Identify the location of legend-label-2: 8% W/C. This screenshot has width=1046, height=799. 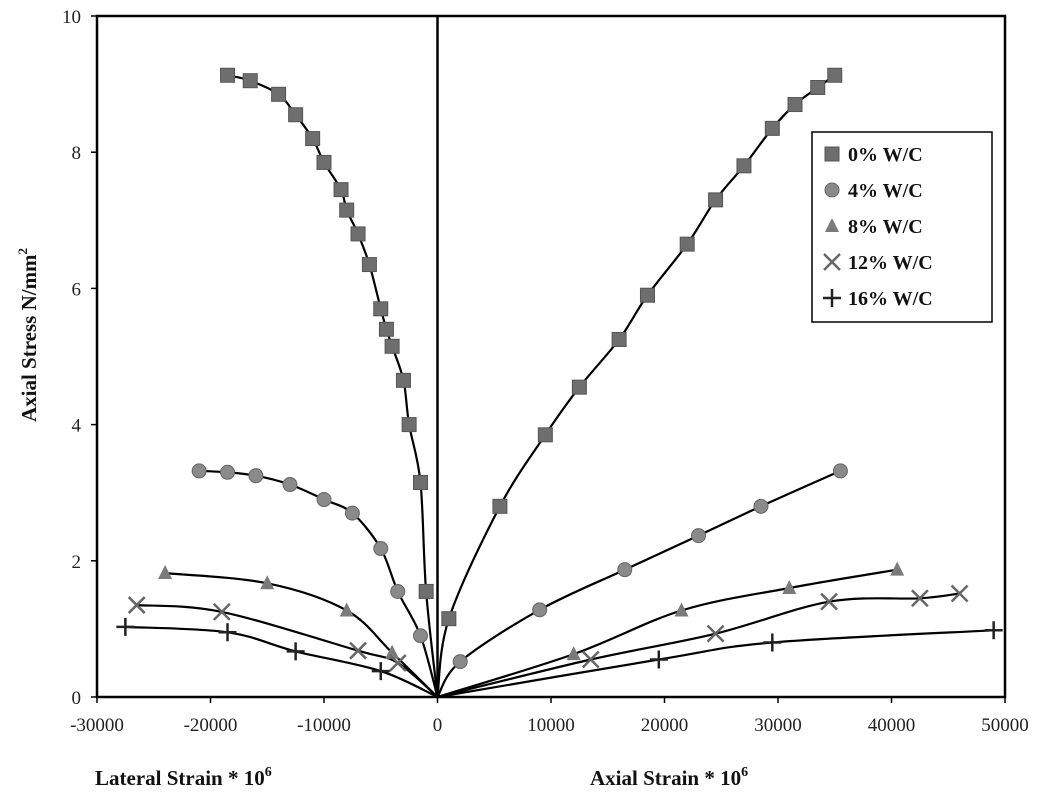
(885, 227).